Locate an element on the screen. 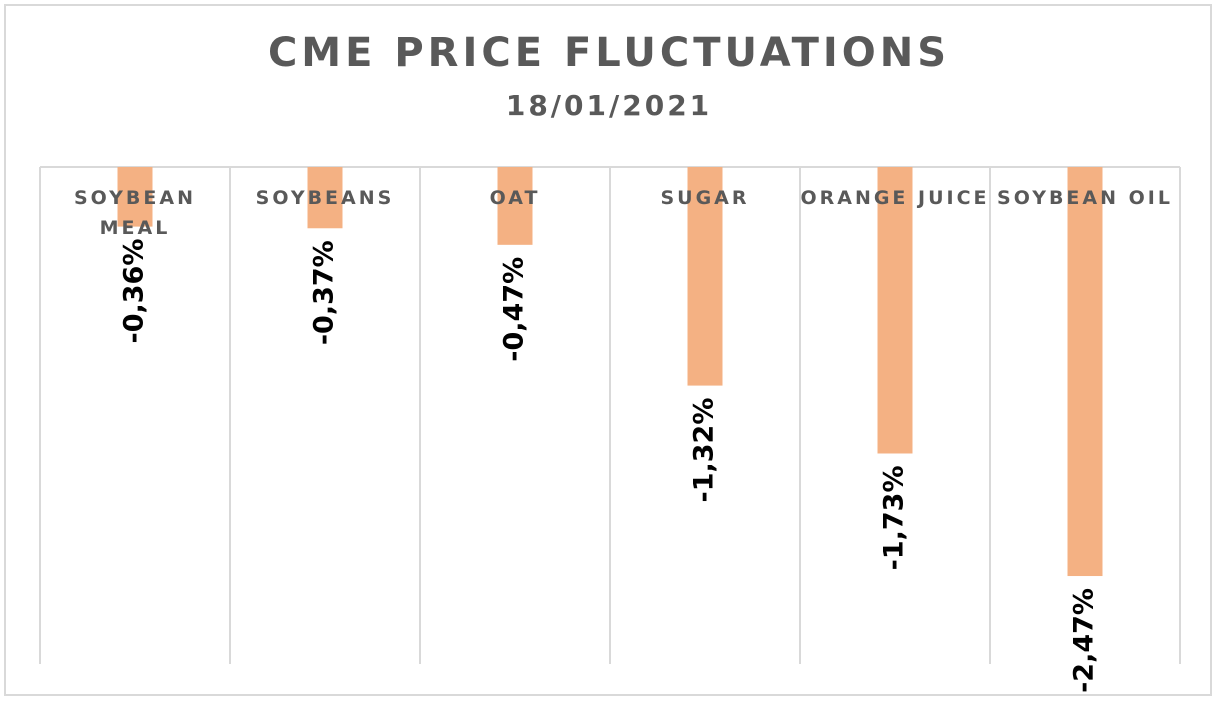 The height and width of the screenshot is (702, 1218). category-label: SUGAR is located at coordinates (704, 198).